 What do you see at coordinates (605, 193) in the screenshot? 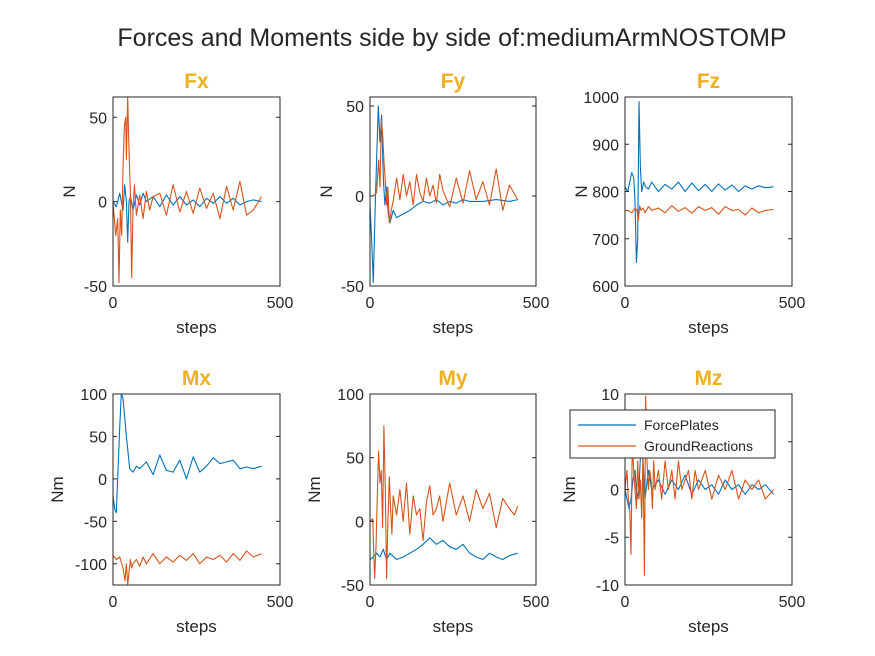
I see `y-tick-label: 800` at bounding box center [605, 193].